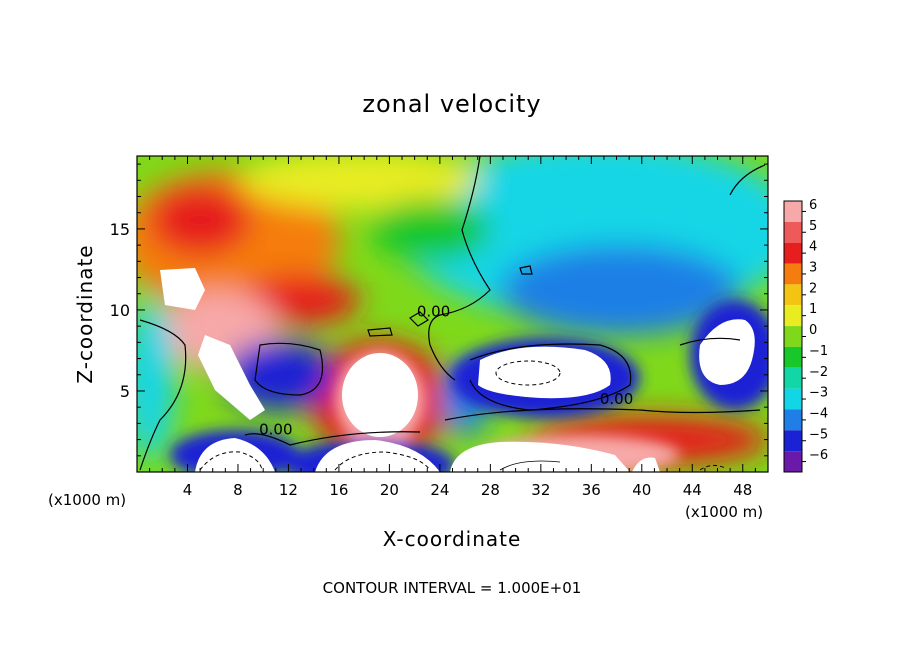  I want to click on x-tick-label: 4, so click(188, 490).